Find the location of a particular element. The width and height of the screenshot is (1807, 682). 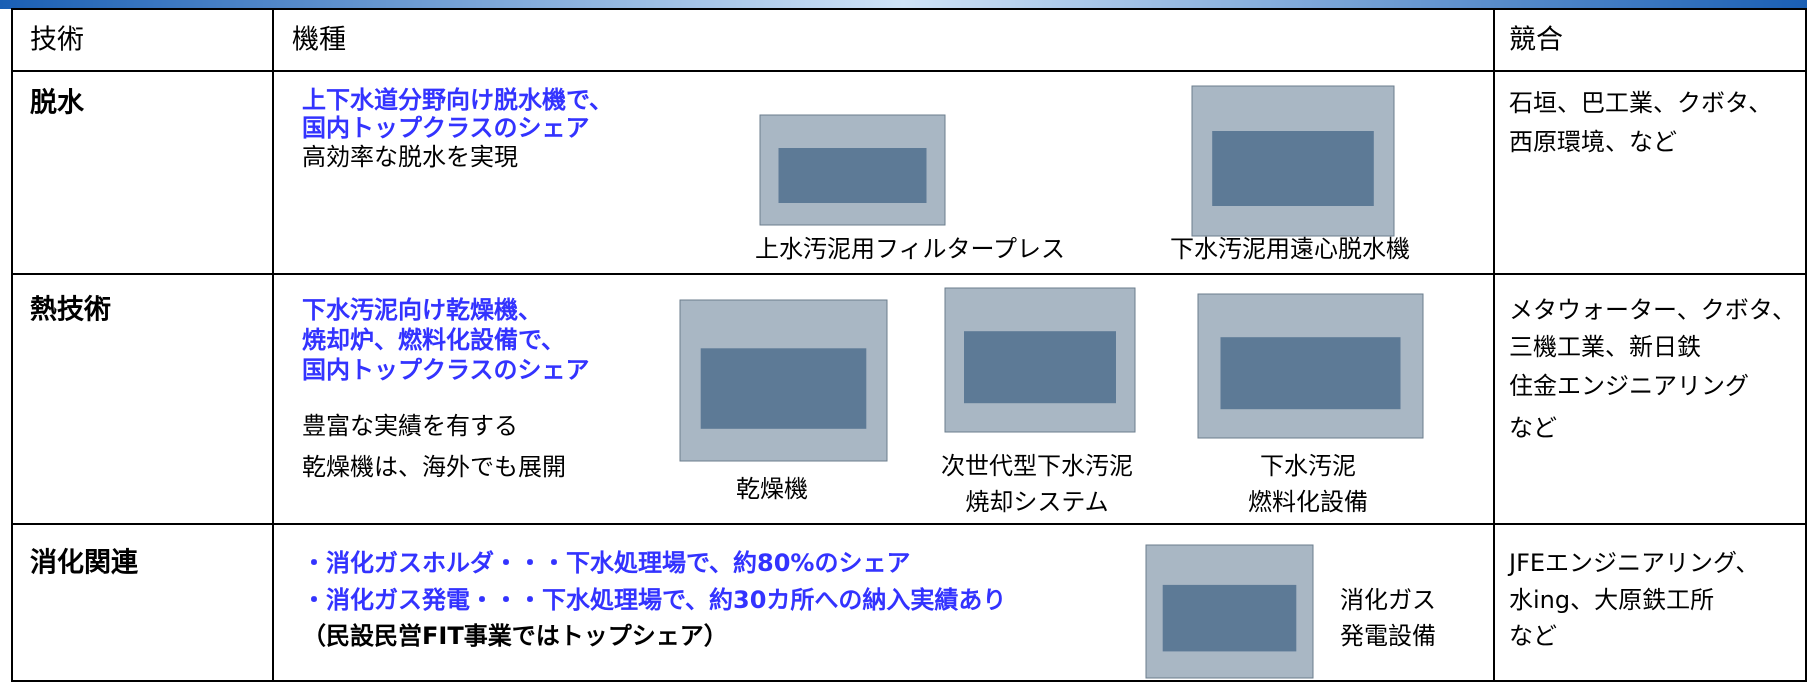

highlight-line: ・消化ガス発電・・・下水処理場で、約30カ所への納入実績あり is located at coordinates (654, 600).